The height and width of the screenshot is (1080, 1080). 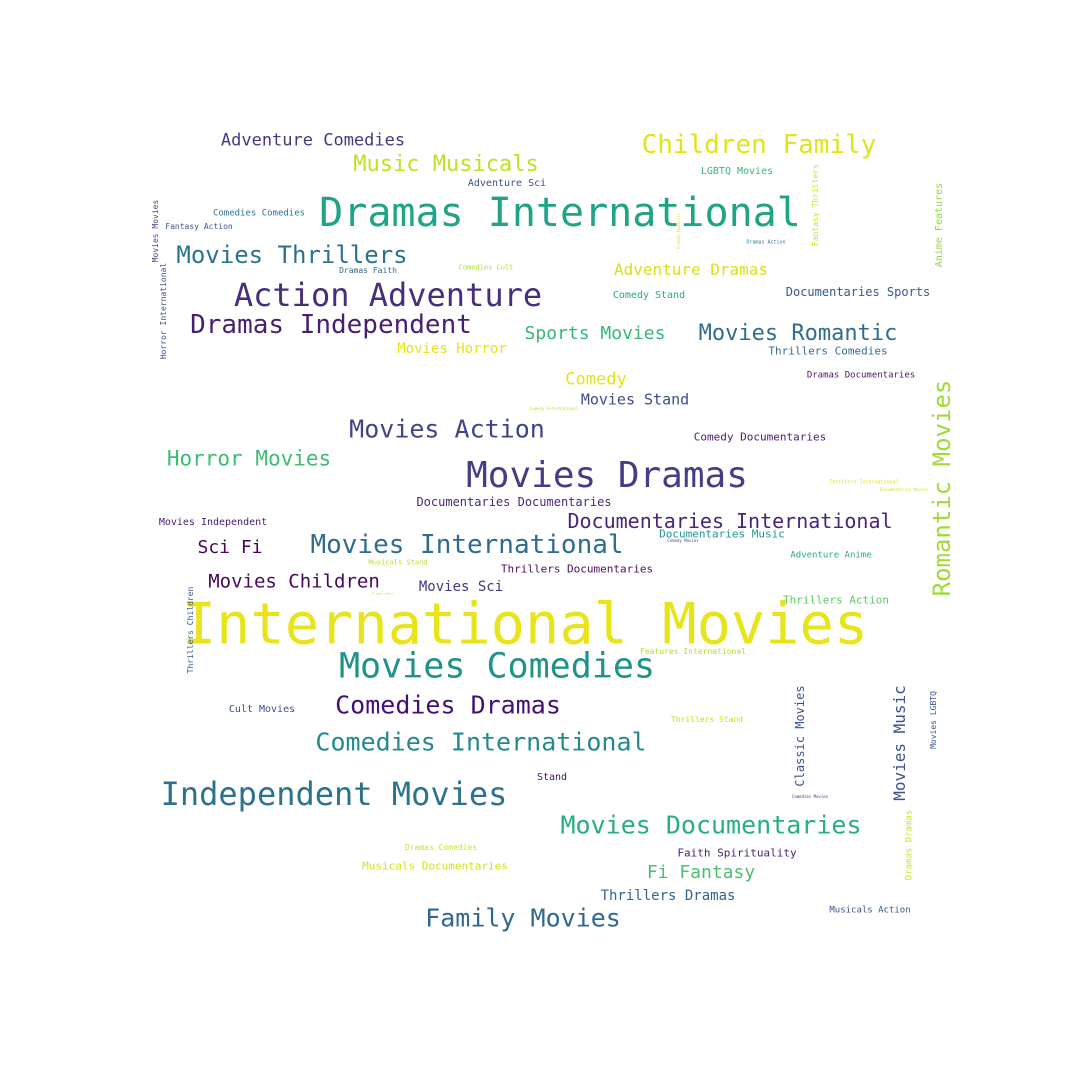 I want to click on word-movies-horror: Movies Horror, so click(x=452, y=349).